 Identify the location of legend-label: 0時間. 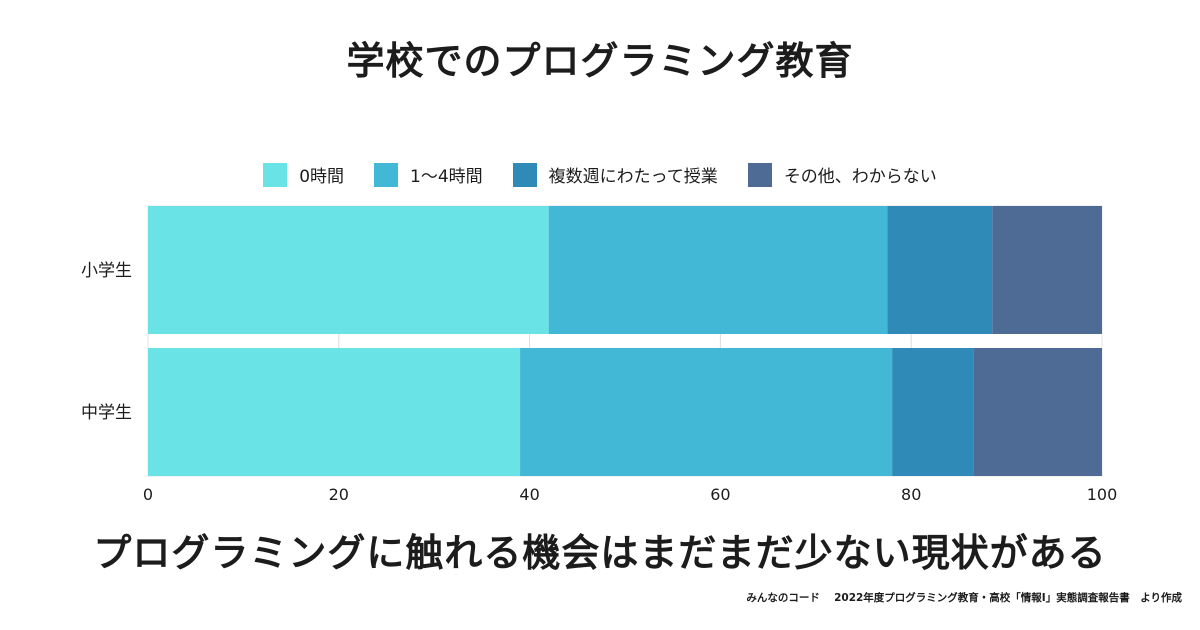
(322, 177).